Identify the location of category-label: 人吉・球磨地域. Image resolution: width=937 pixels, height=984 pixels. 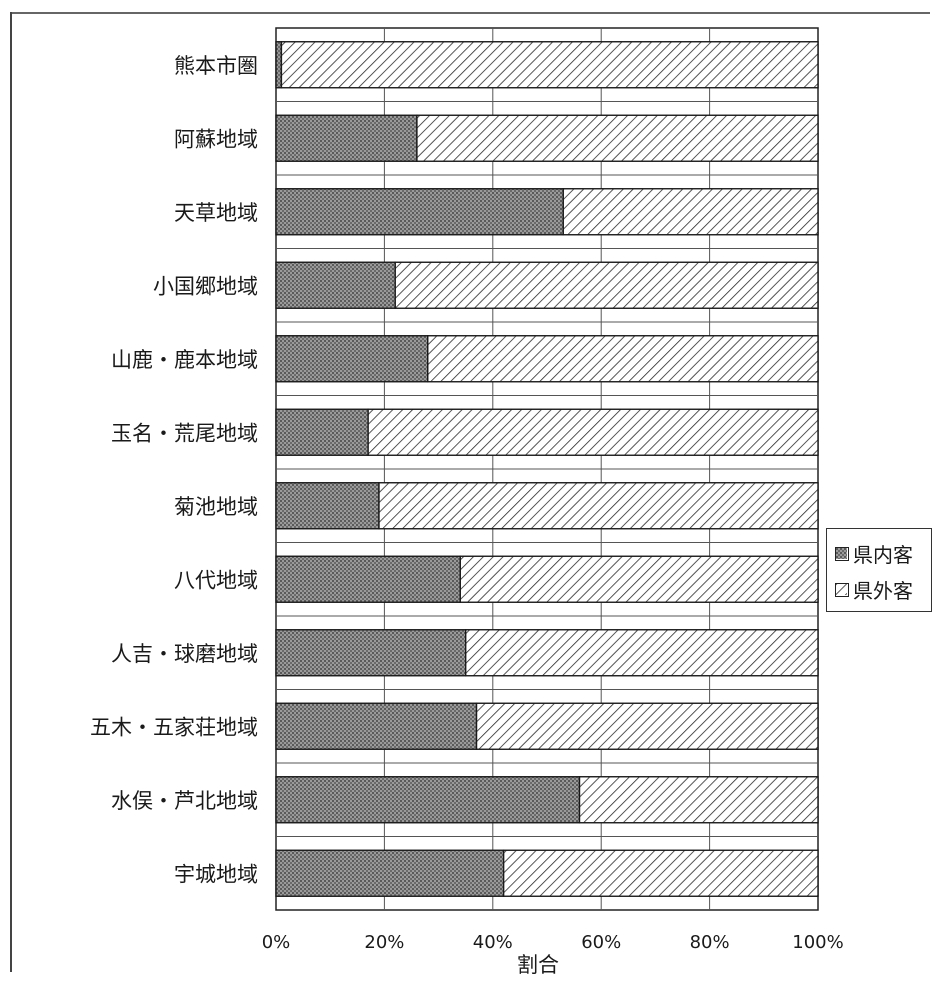
(184, 654).